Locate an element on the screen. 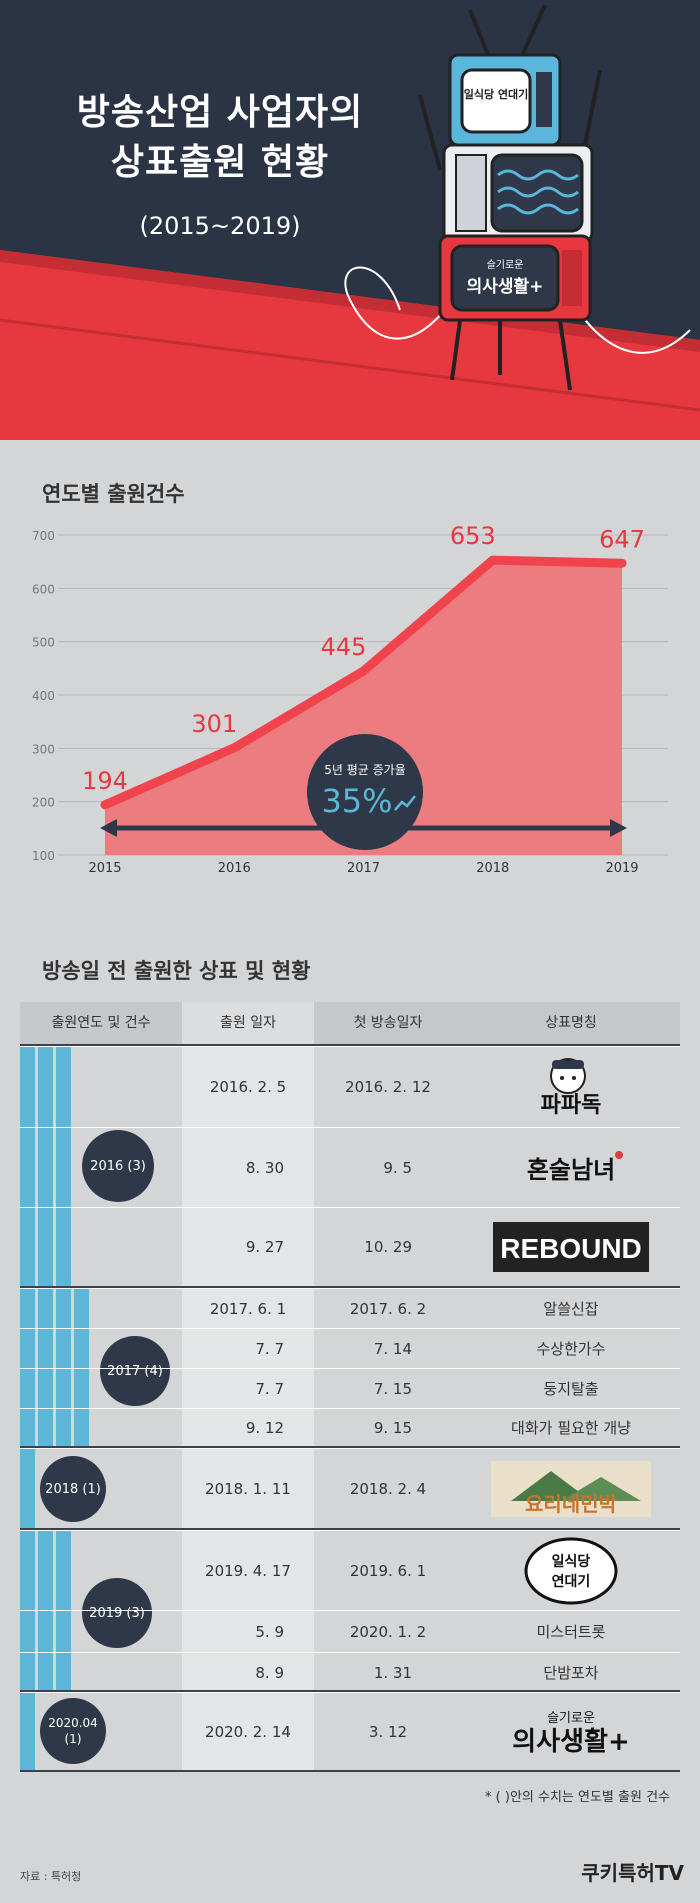 Image resolution: width=700 pixels, height=1903 pixels. svg-text: 혼술남녀 is located at coordinates (571, 1170).